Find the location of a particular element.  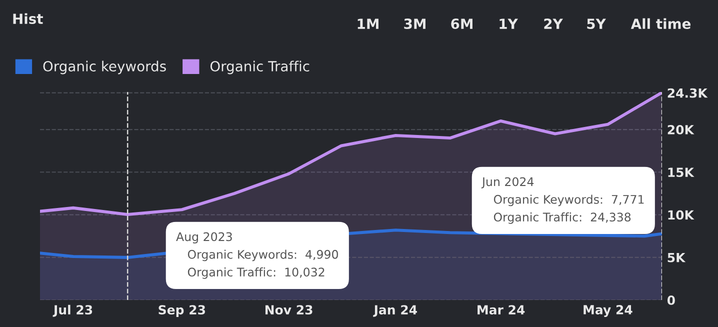

text: 2Y is located at coordinates (553, 23).